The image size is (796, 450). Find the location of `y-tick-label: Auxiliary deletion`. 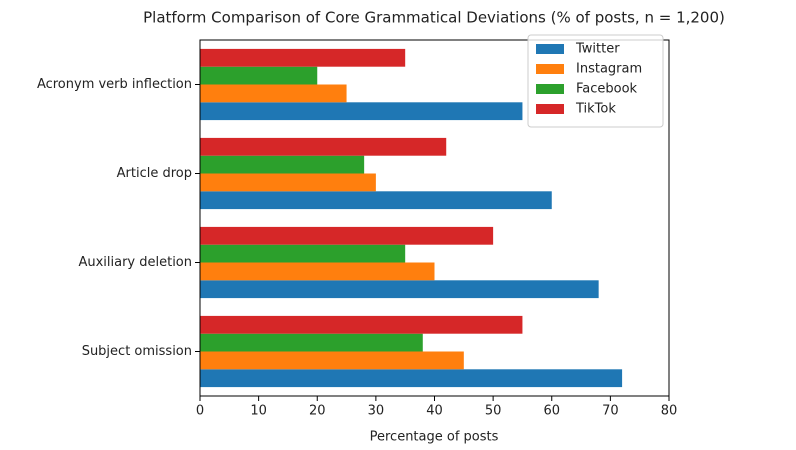

y-tick-label: Auxiliary deletion is located at coordinates (135, 262).